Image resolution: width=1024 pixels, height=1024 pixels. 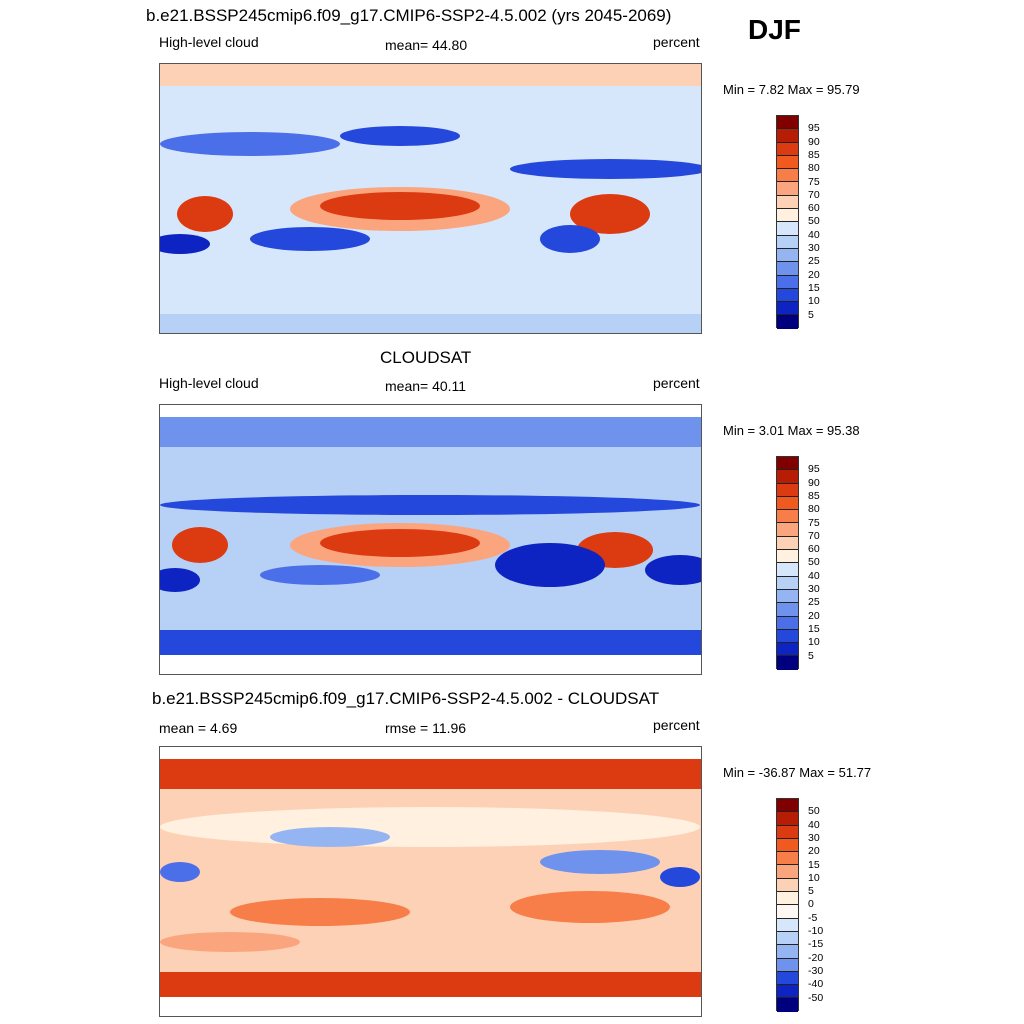 I want to click on colorbar-tick-label: 80, so click(x=814, y=168).